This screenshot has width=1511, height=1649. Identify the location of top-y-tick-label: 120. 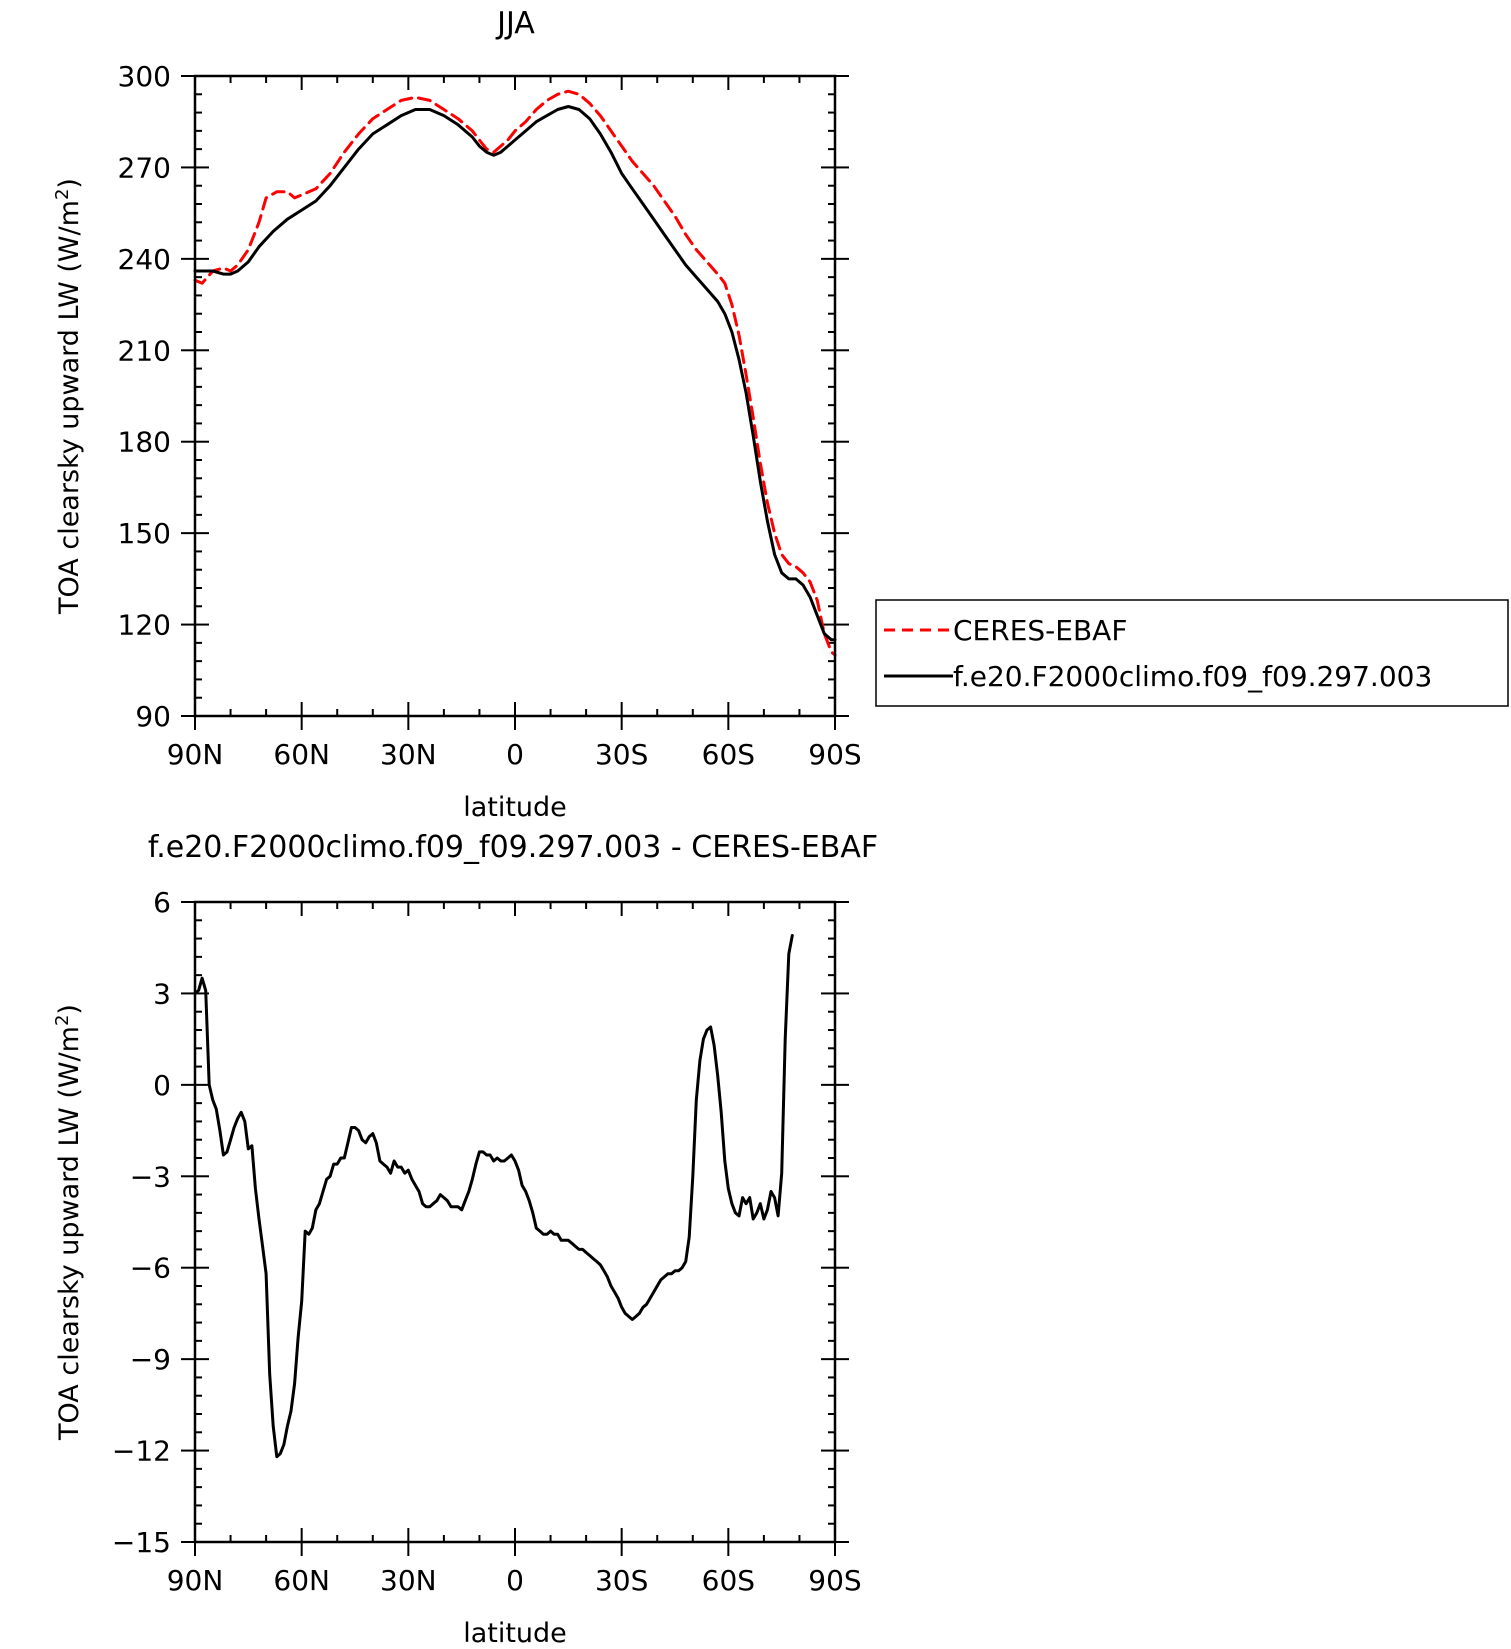
(144, 625).